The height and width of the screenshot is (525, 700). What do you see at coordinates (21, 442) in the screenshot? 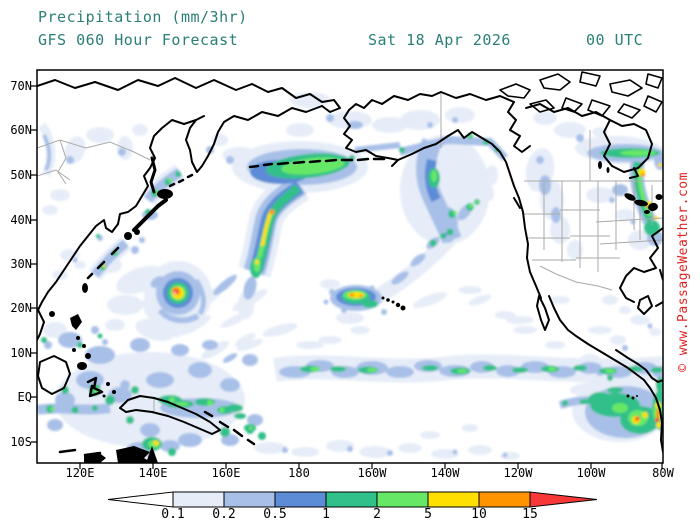
I see `lat-label-10S: 10S` at bounding box center [21, 442].